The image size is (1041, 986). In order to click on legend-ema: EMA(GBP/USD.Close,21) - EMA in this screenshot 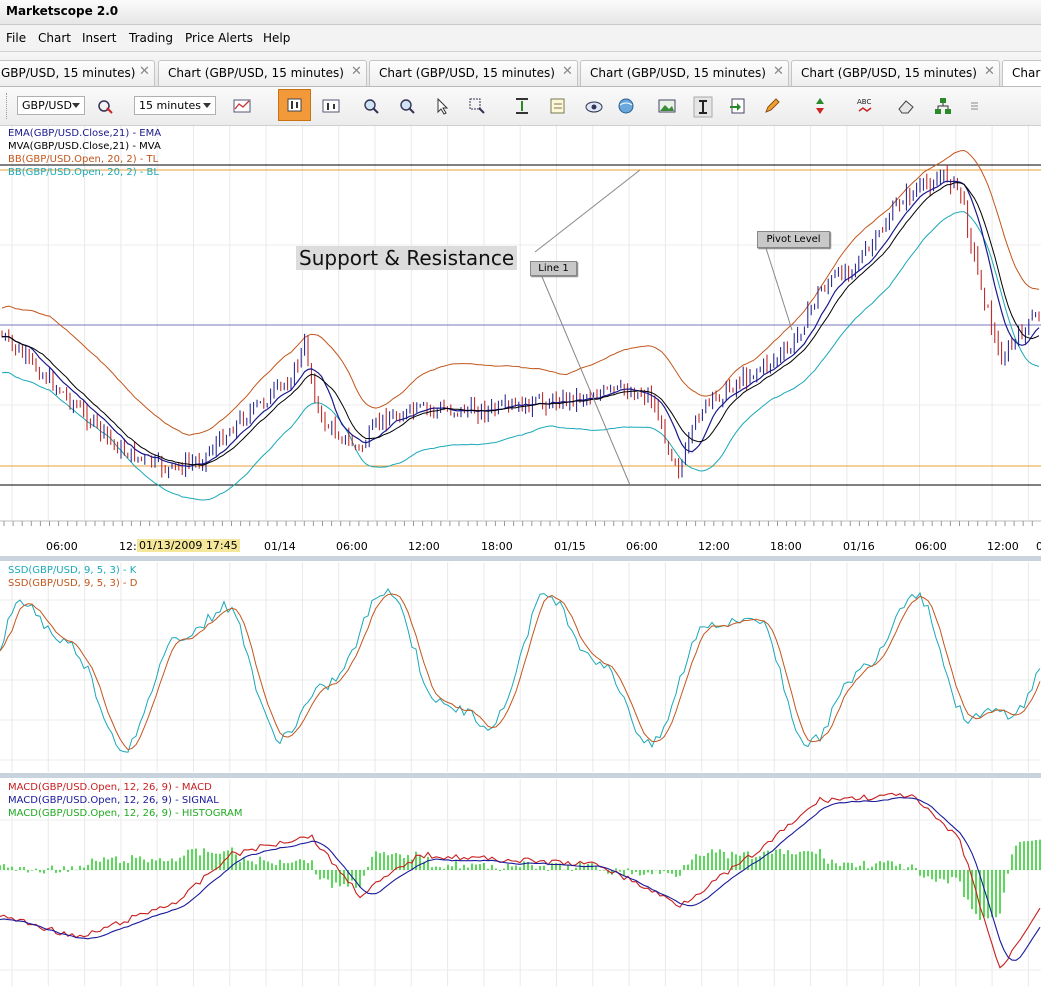, I will do `click(85, 133)`.